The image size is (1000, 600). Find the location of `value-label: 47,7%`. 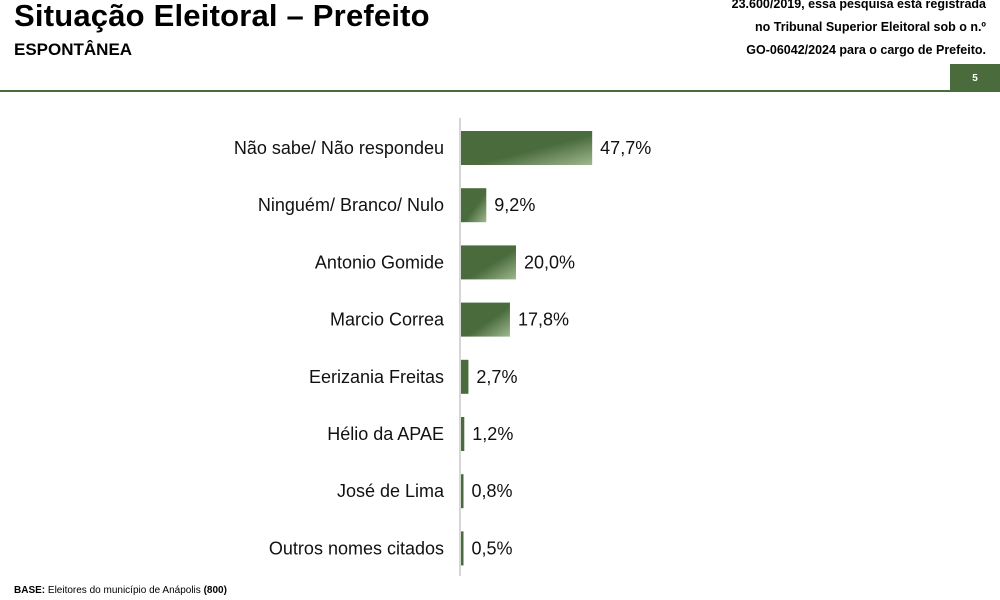

value-label: 47,7% is located at coordinates (625, 148).